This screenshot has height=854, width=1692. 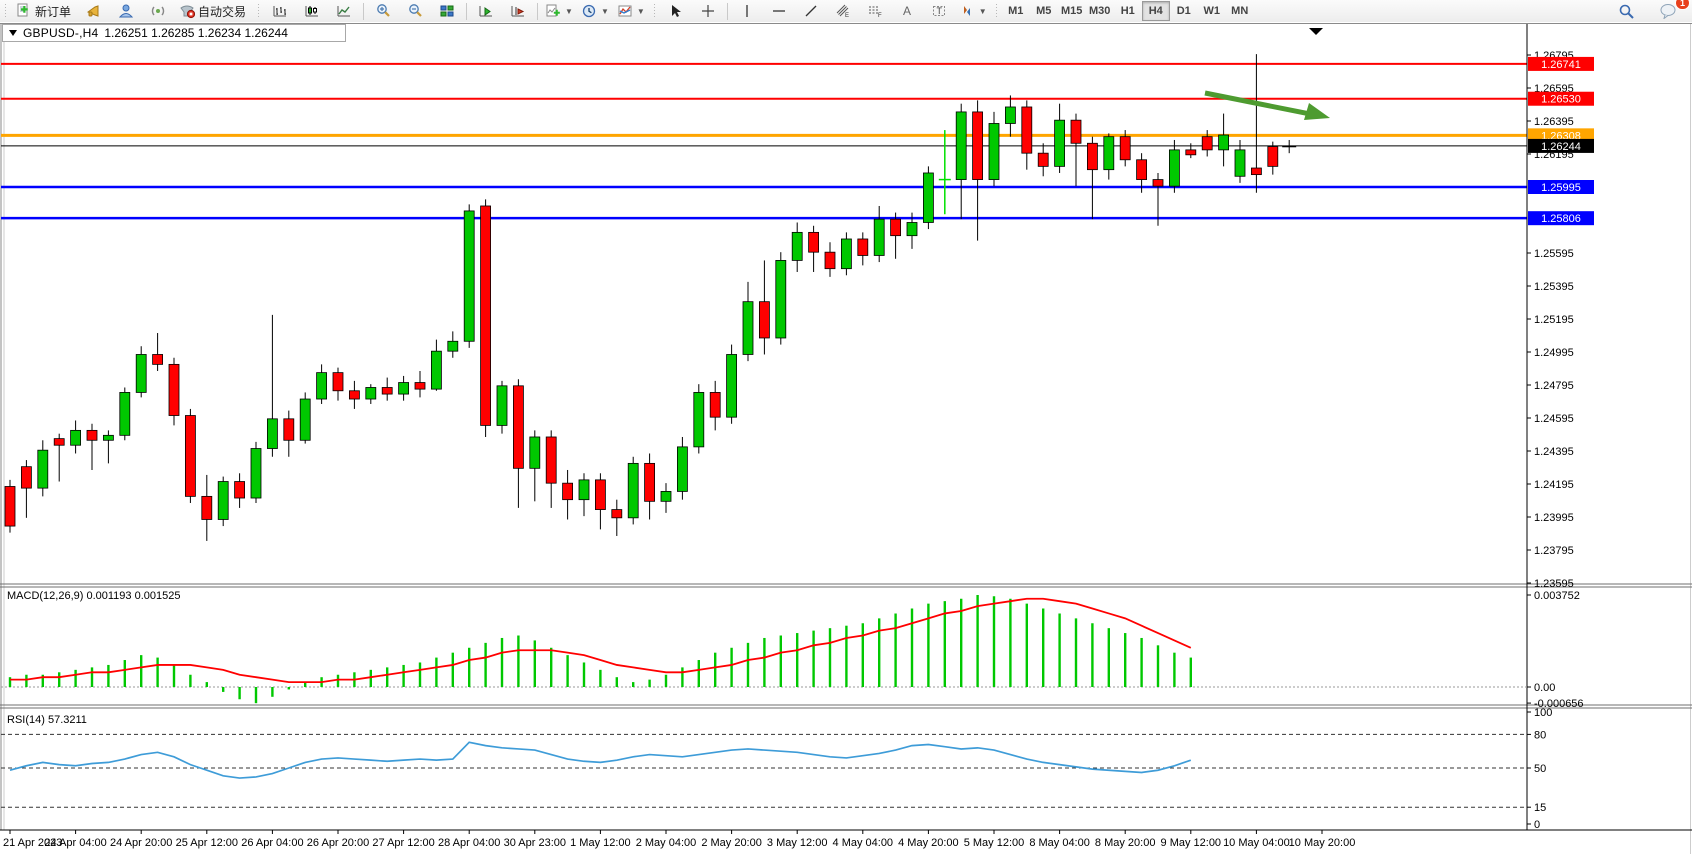 I want to click on signal-icon, so click(x=158, y=11).